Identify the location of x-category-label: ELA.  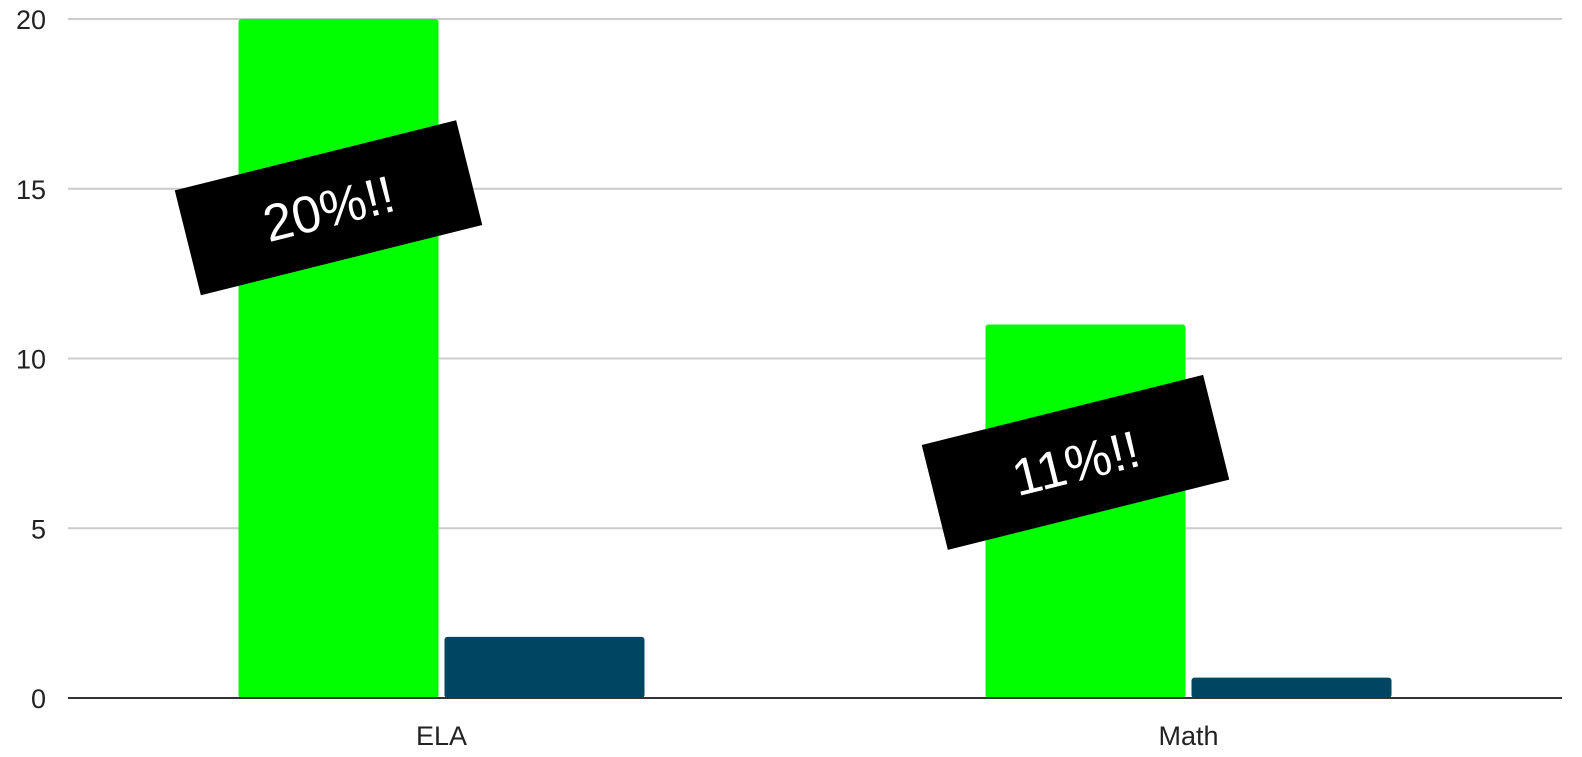
(441, 736).